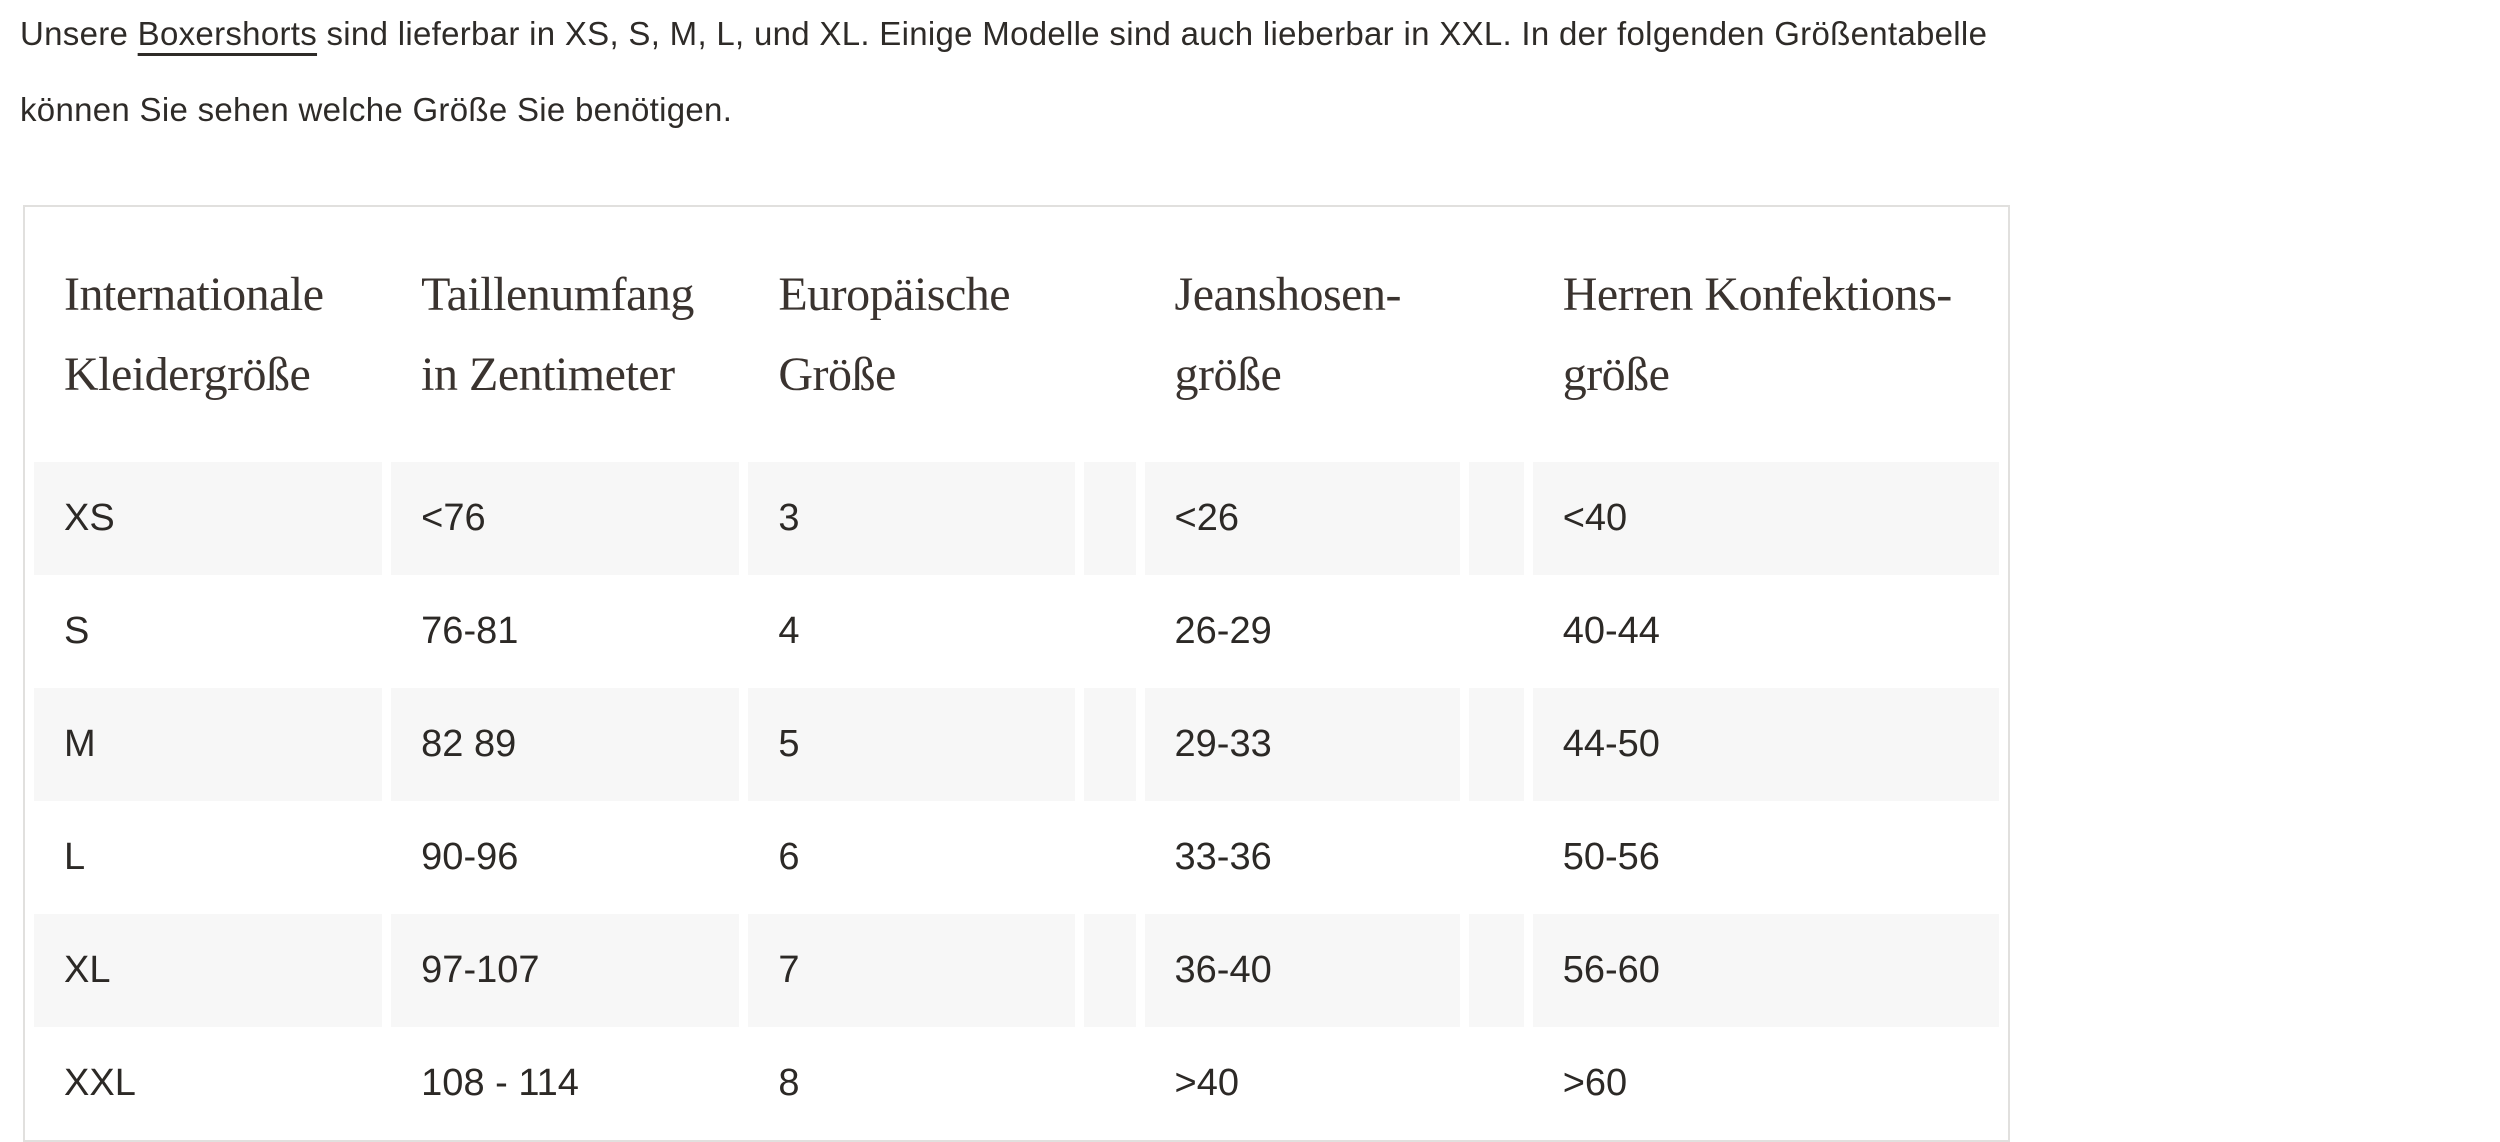  What do you see at coordinates (1757, 334) in the screenshot?
I see `header-konfektion-size: Herren Konfektions- größe` at bounding box center [1757, 334].